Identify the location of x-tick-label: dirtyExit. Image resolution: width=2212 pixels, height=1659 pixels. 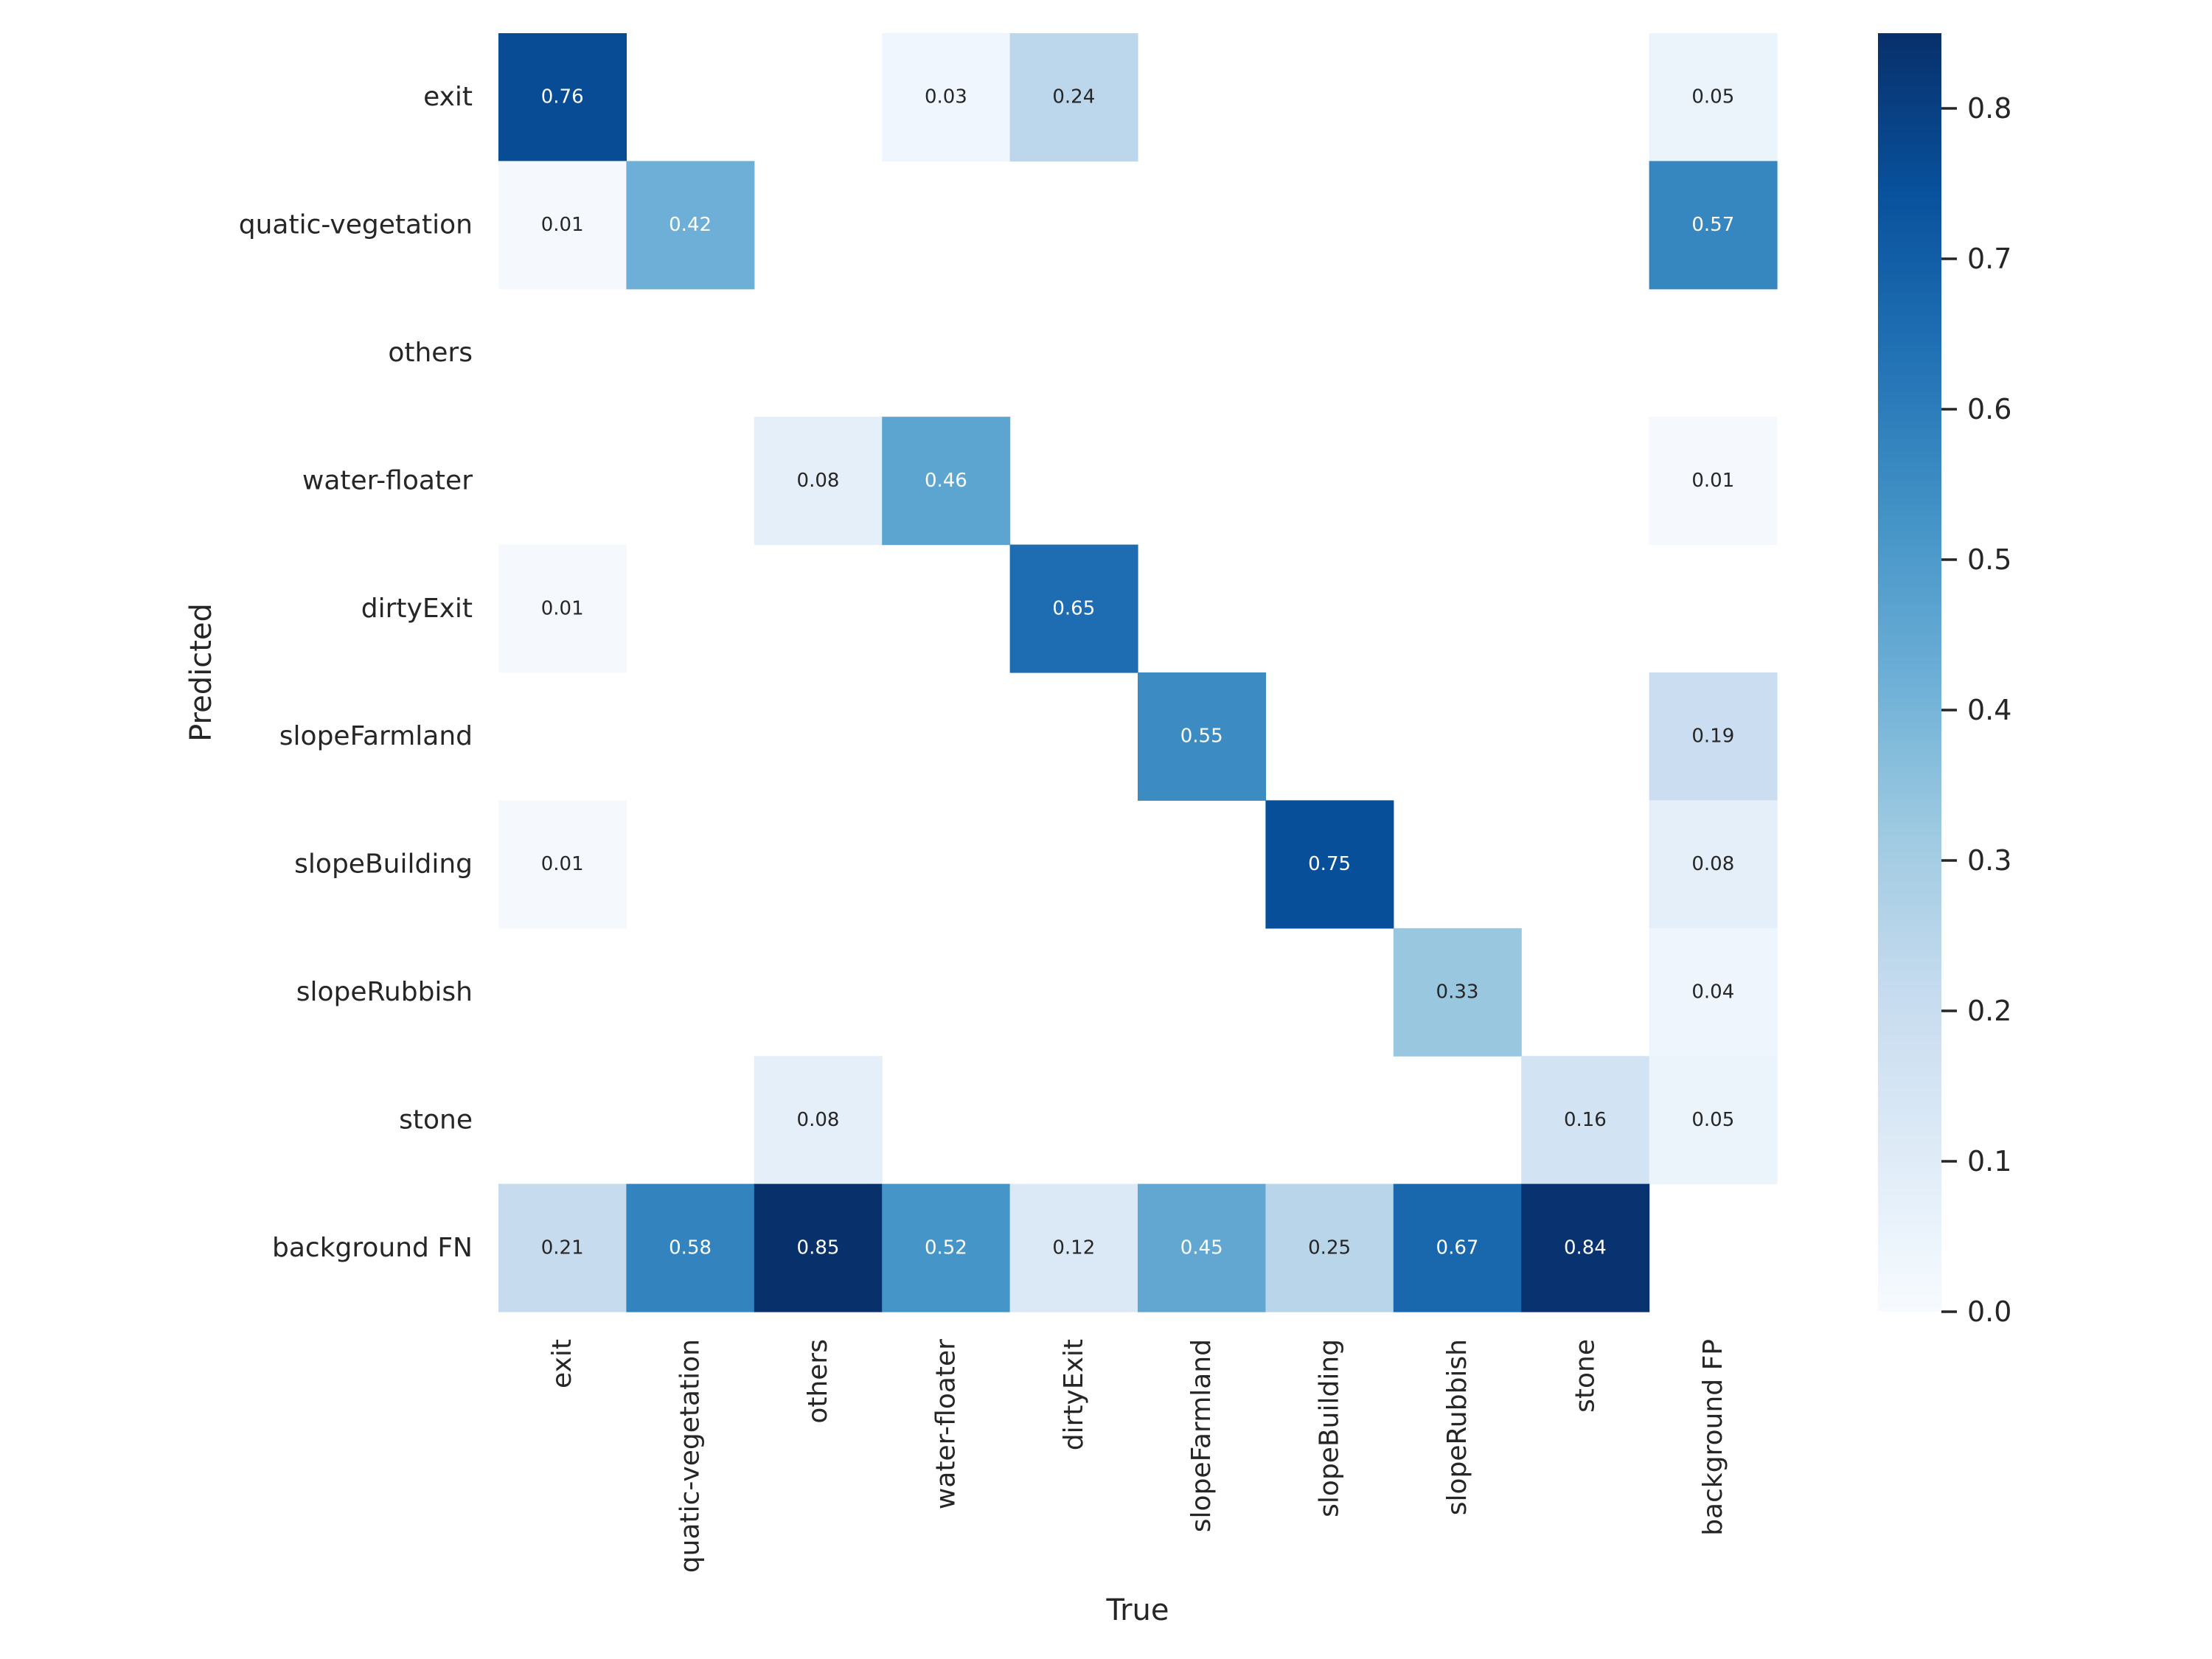
(1074, 1394).